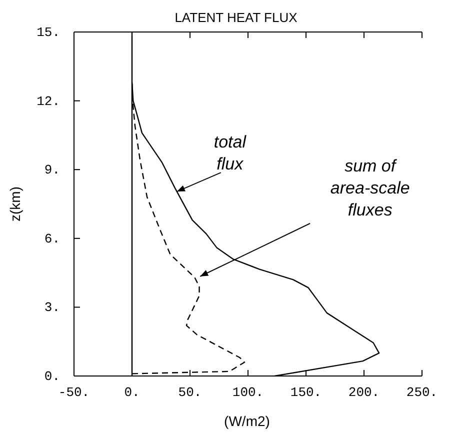 The height and width of the screenshot is (437, 455). What do you see at coordinates (48, 101) in the screenshot?
I see `y-tick-label: 12.` at bounding box center [48, 101].